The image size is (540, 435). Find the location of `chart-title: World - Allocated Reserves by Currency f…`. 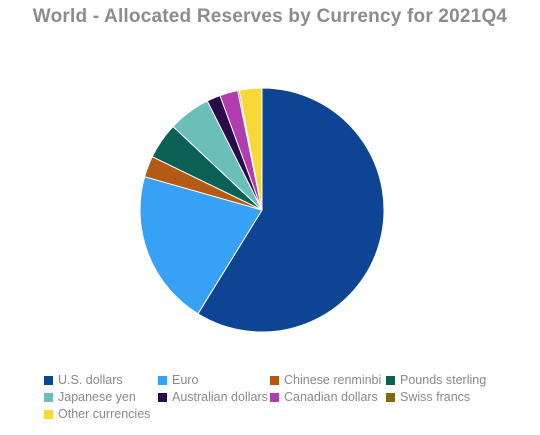

chart-title: World - Allocated Reserves by Currency f… is located at coordinates (270, 16).